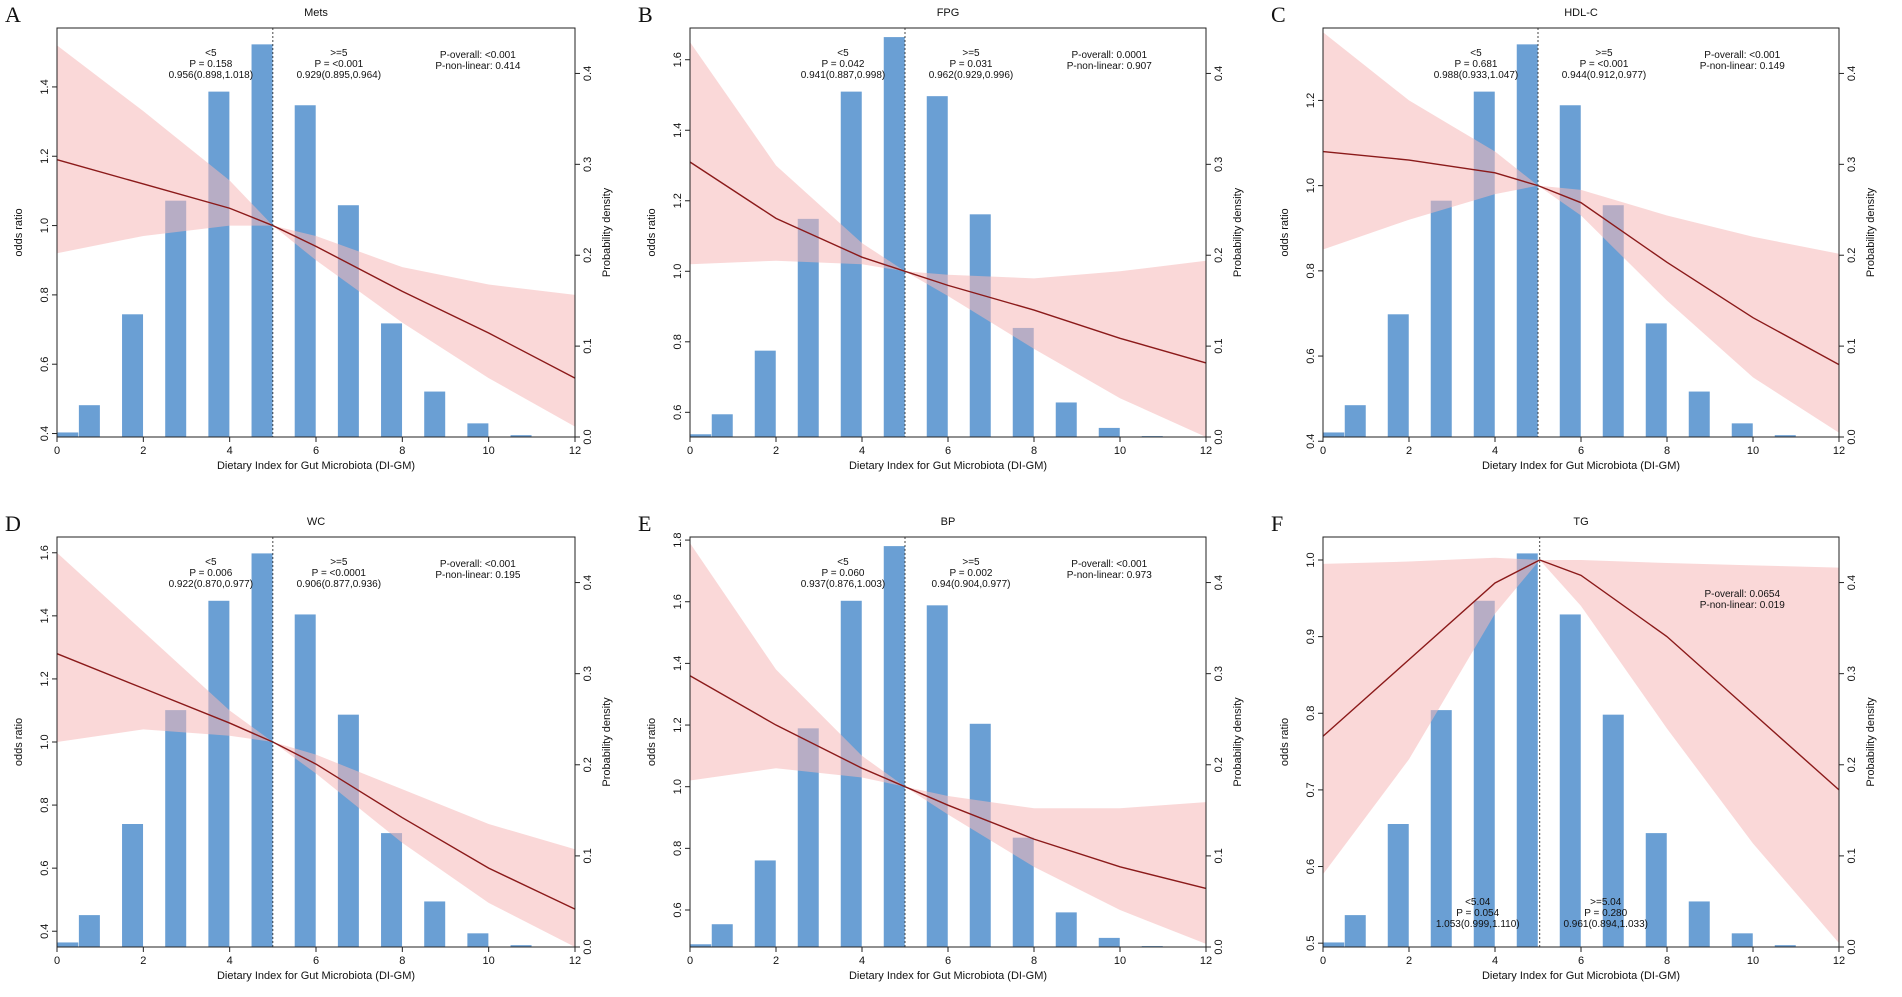 The width and height of the screenshot is (1902, 997). Describe the element at coordinates (1109, 575) in the screenshot. I see `ann-overall-line: P-non-linear: 0.973` at that location.